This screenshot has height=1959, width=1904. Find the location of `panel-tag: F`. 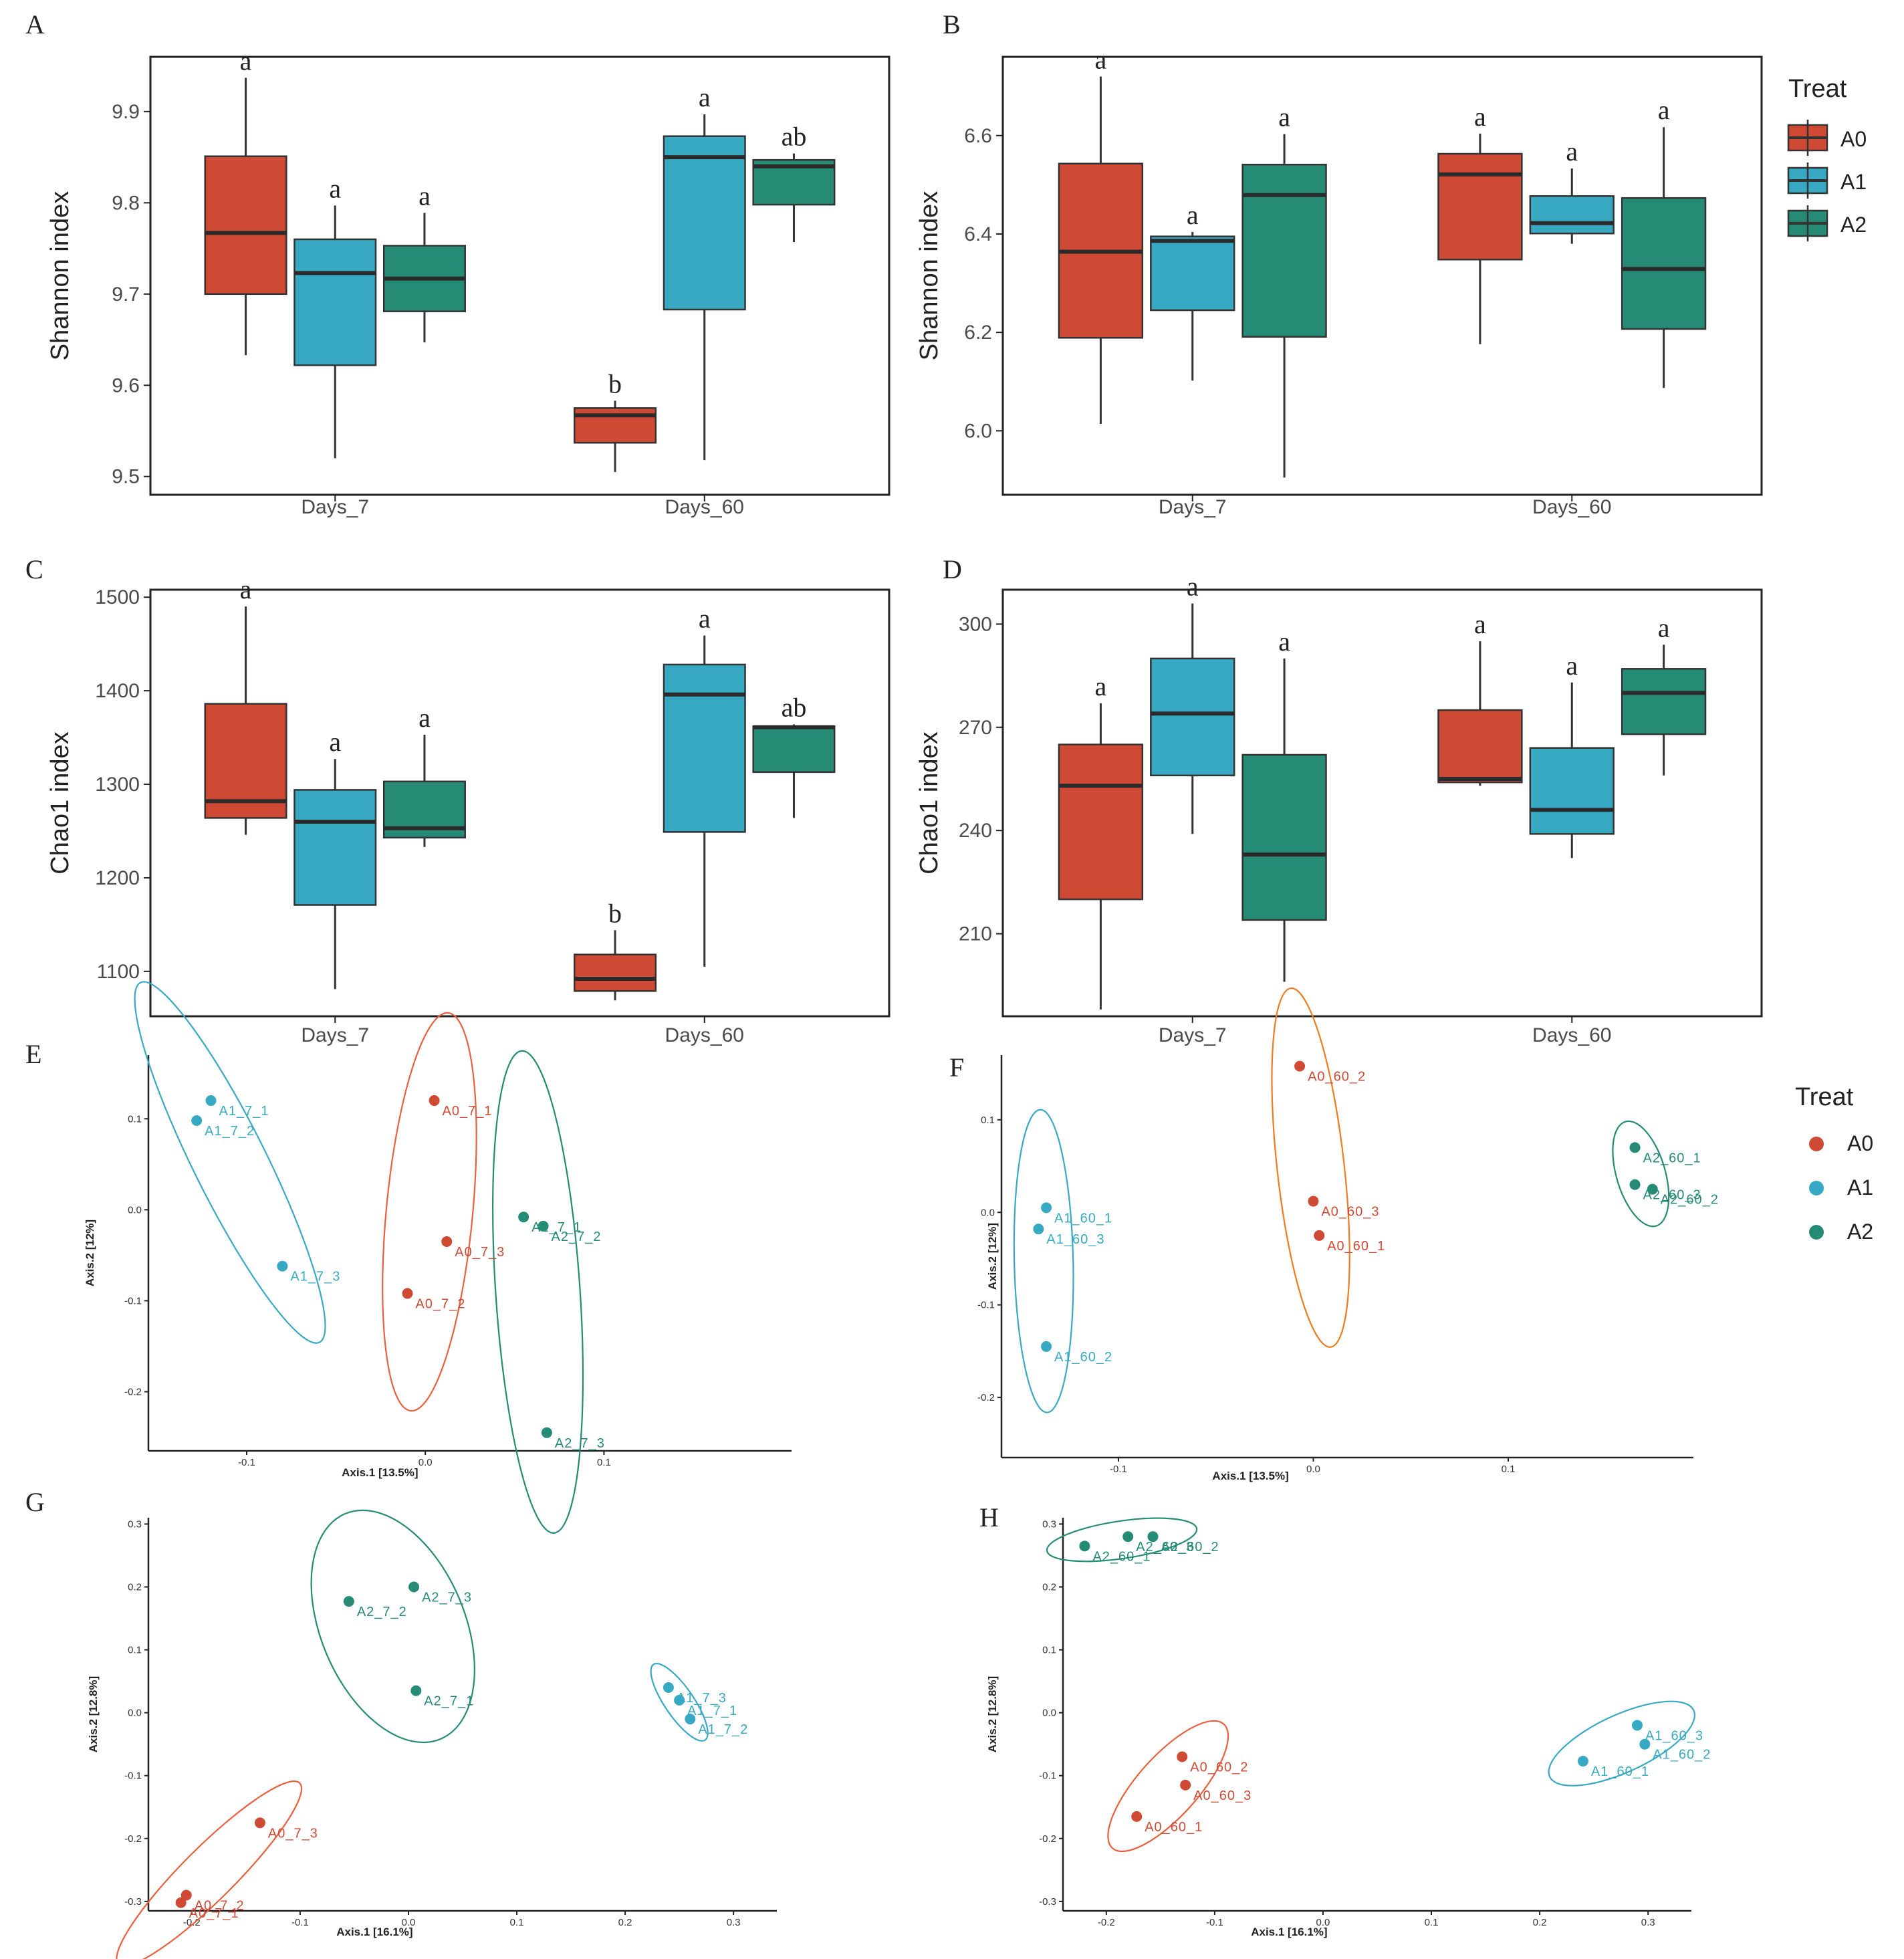

panel-tag: F is located at coordinates (956, 1067).